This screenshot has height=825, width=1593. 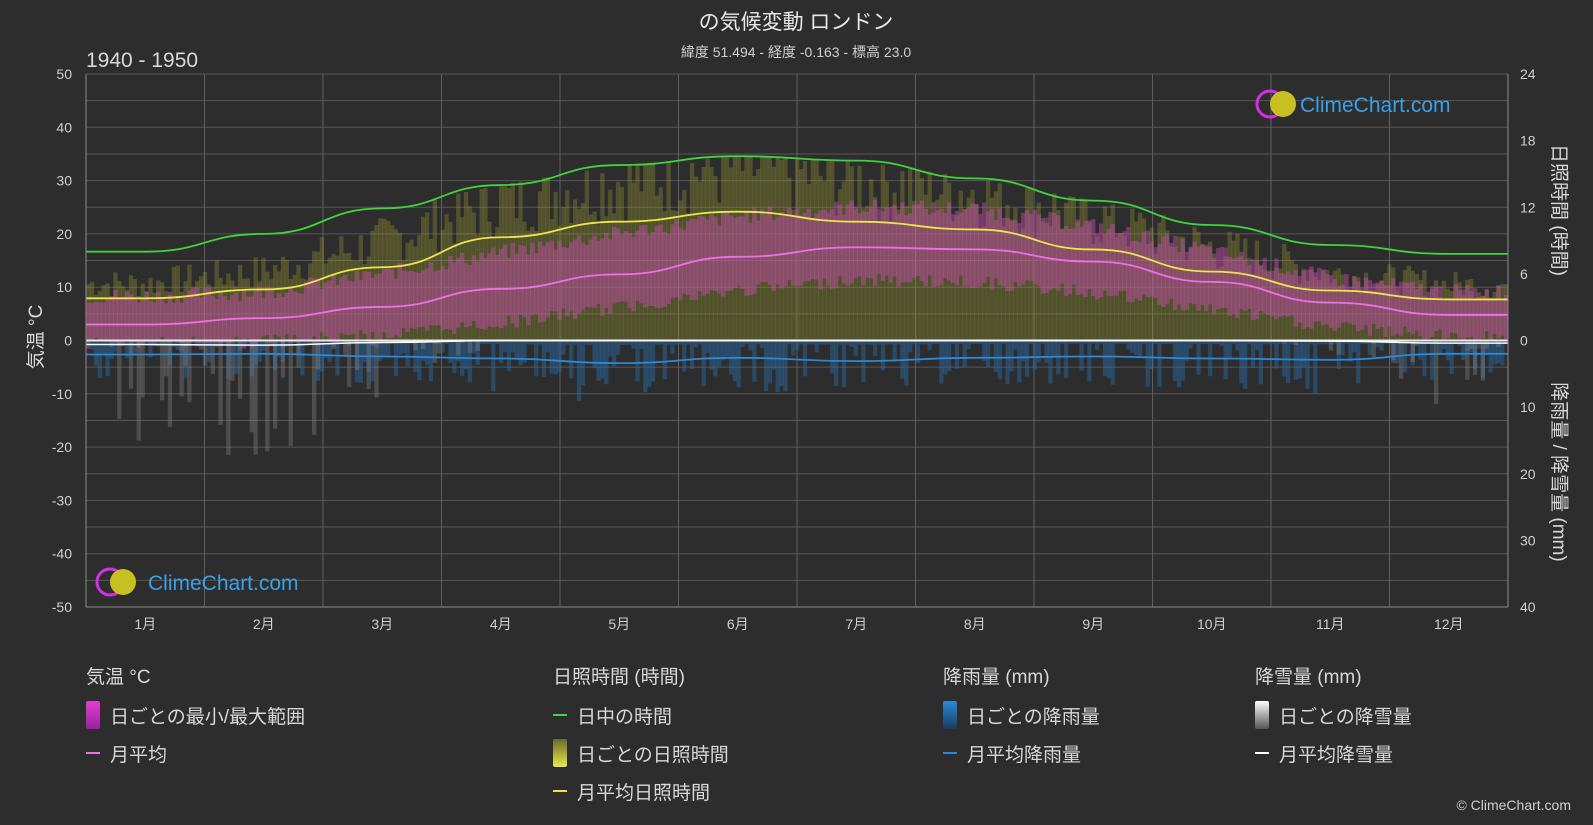 What do you see at coordinates (950, 715) in the screenshot?
I see `rain-swatch` at bounding box center [950, 715].